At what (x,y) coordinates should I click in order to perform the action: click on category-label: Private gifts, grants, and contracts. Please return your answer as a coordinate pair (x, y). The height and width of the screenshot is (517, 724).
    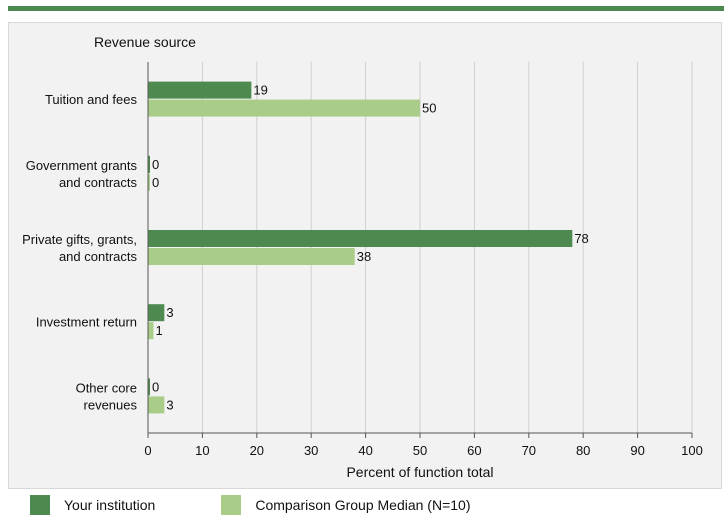
    Looking at the image, I should click on (79, 248).